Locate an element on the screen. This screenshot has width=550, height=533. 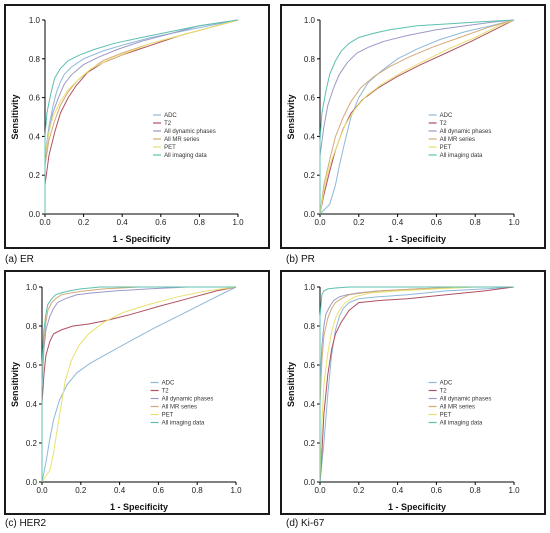
panel-caption: (a) ER is located at coordinates (19, 259).